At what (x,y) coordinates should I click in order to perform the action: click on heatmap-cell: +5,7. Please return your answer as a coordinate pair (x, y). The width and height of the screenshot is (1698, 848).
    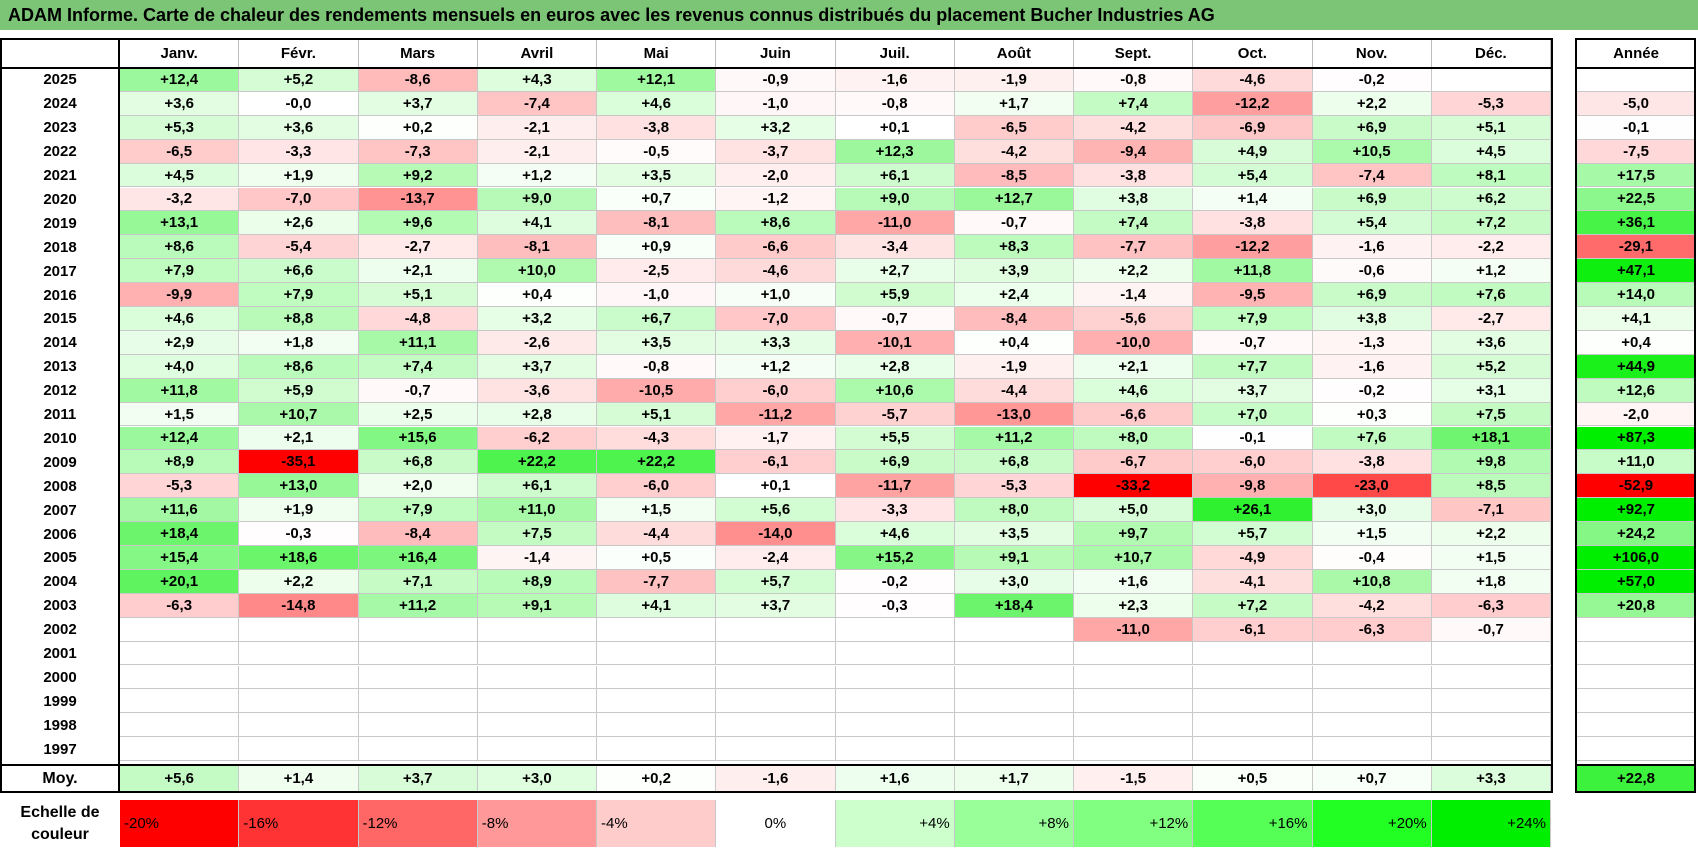
    Looking at the image, I should click on (1253, 534).